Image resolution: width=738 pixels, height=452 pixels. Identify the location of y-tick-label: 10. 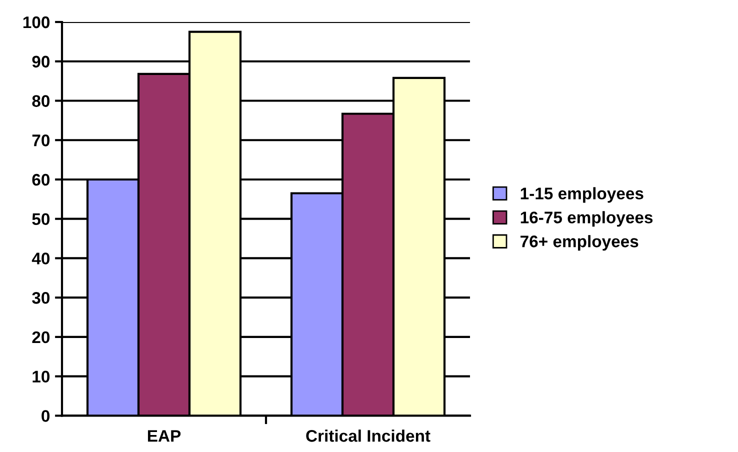
(41, 376).